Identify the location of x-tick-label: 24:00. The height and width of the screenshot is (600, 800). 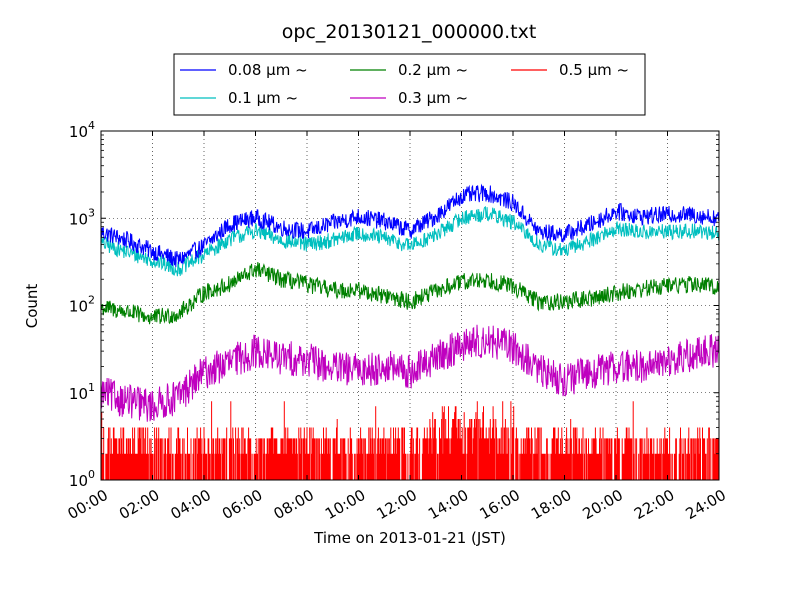
(706, 504).